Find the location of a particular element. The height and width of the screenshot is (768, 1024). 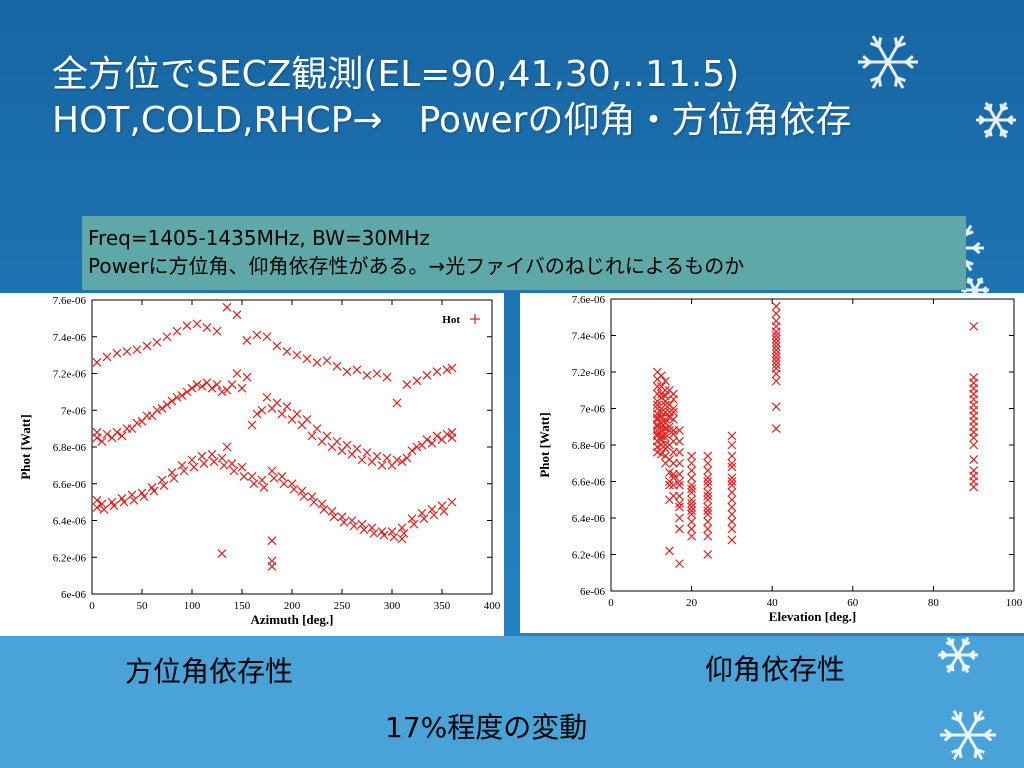

x-tick-label: 100 is located at coordinates (1014, 603).